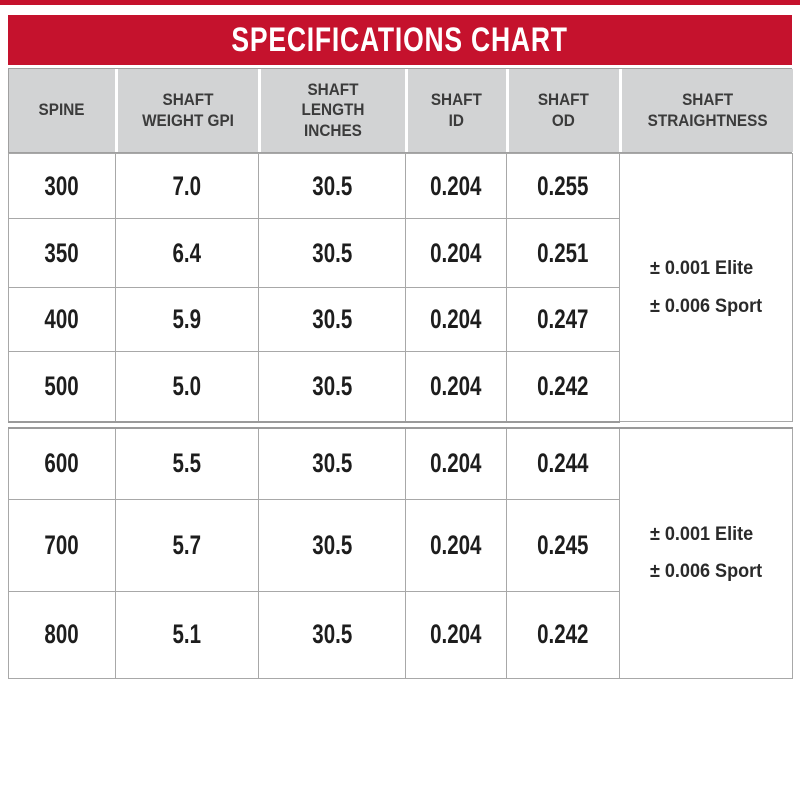  I want to click on col-header-shaft-od: SHAFT OD, so click(562, 110).